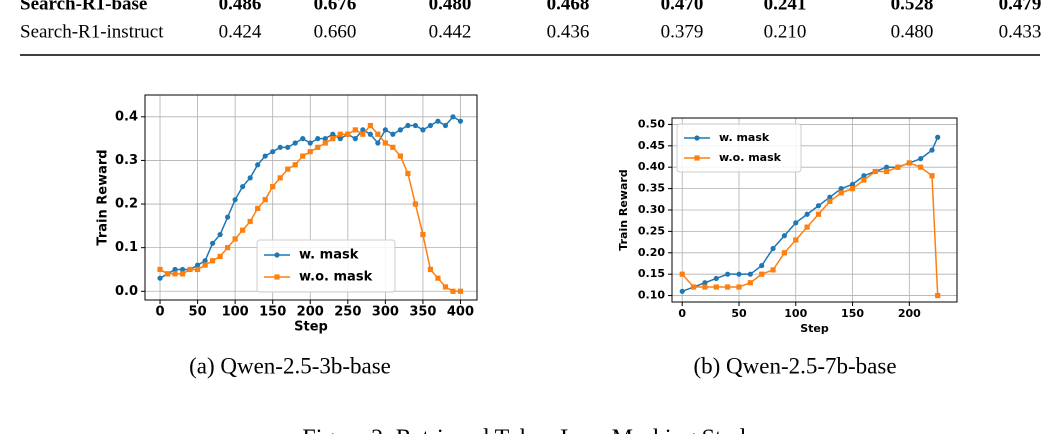 This screenshot has width=1060, height=434. I want to click on y-tick-label: 0.4, so click(126, 116).